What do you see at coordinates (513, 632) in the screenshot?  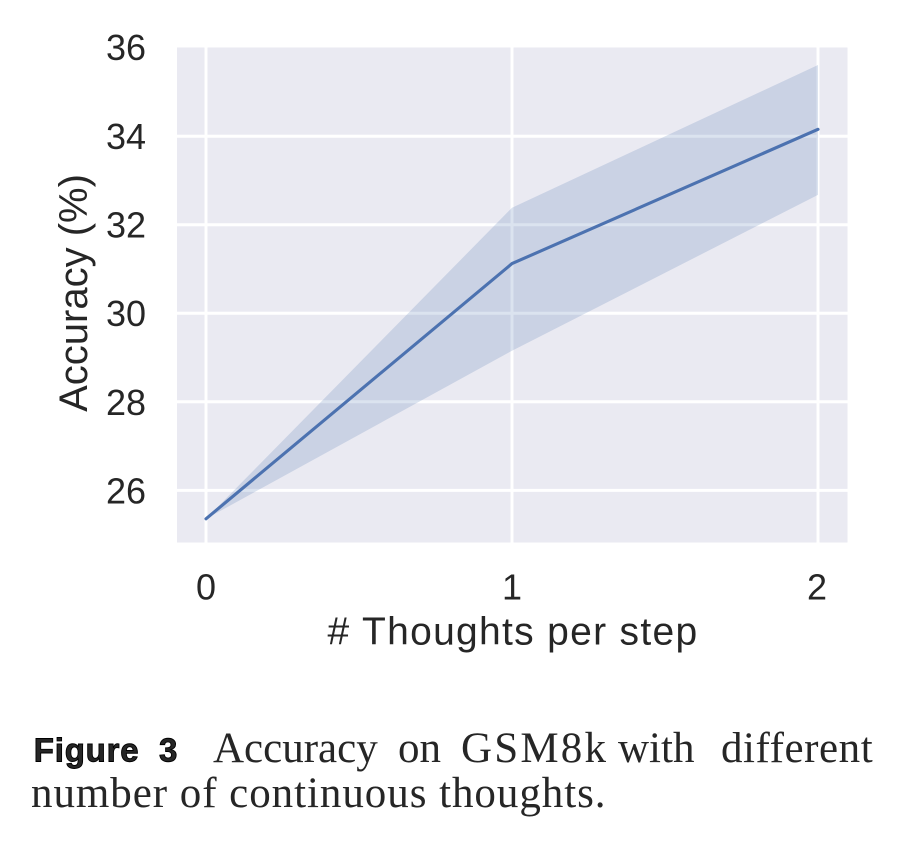 I see `svg-text: # Thoughts per step` at bounding box center [513, 632].